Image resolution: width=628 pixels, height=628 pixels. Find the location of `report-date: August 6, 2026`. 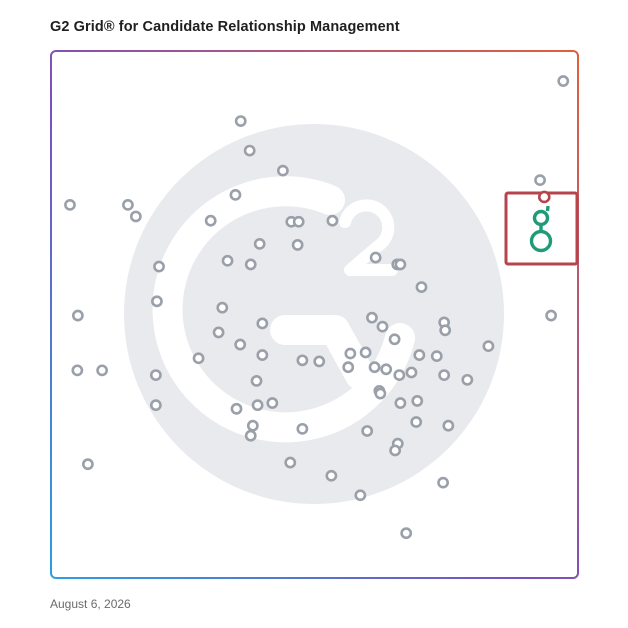

report-date: August 6, 2026 is located at coordinates (90, 604).